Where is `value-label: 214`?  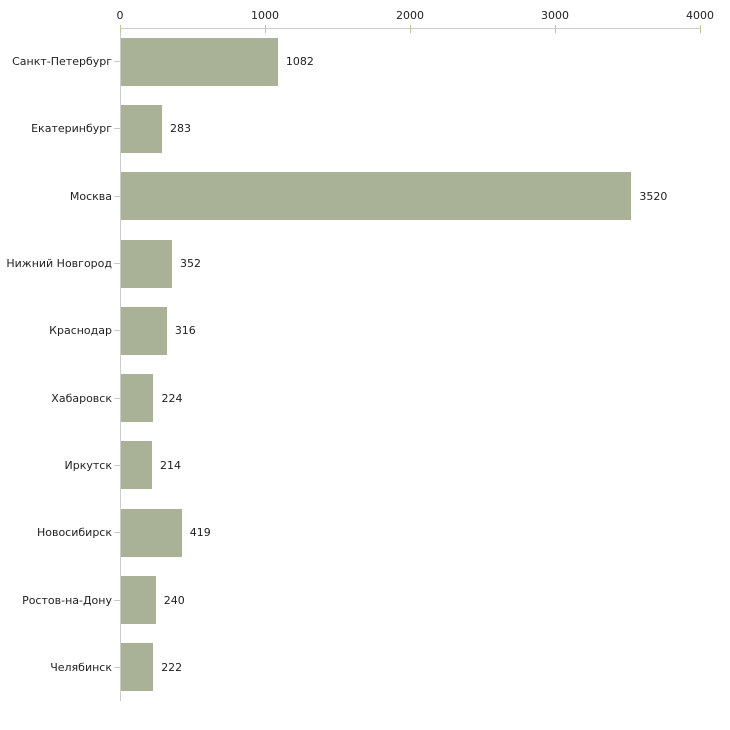
value-label: 214 is located at coordinates (171, 465).